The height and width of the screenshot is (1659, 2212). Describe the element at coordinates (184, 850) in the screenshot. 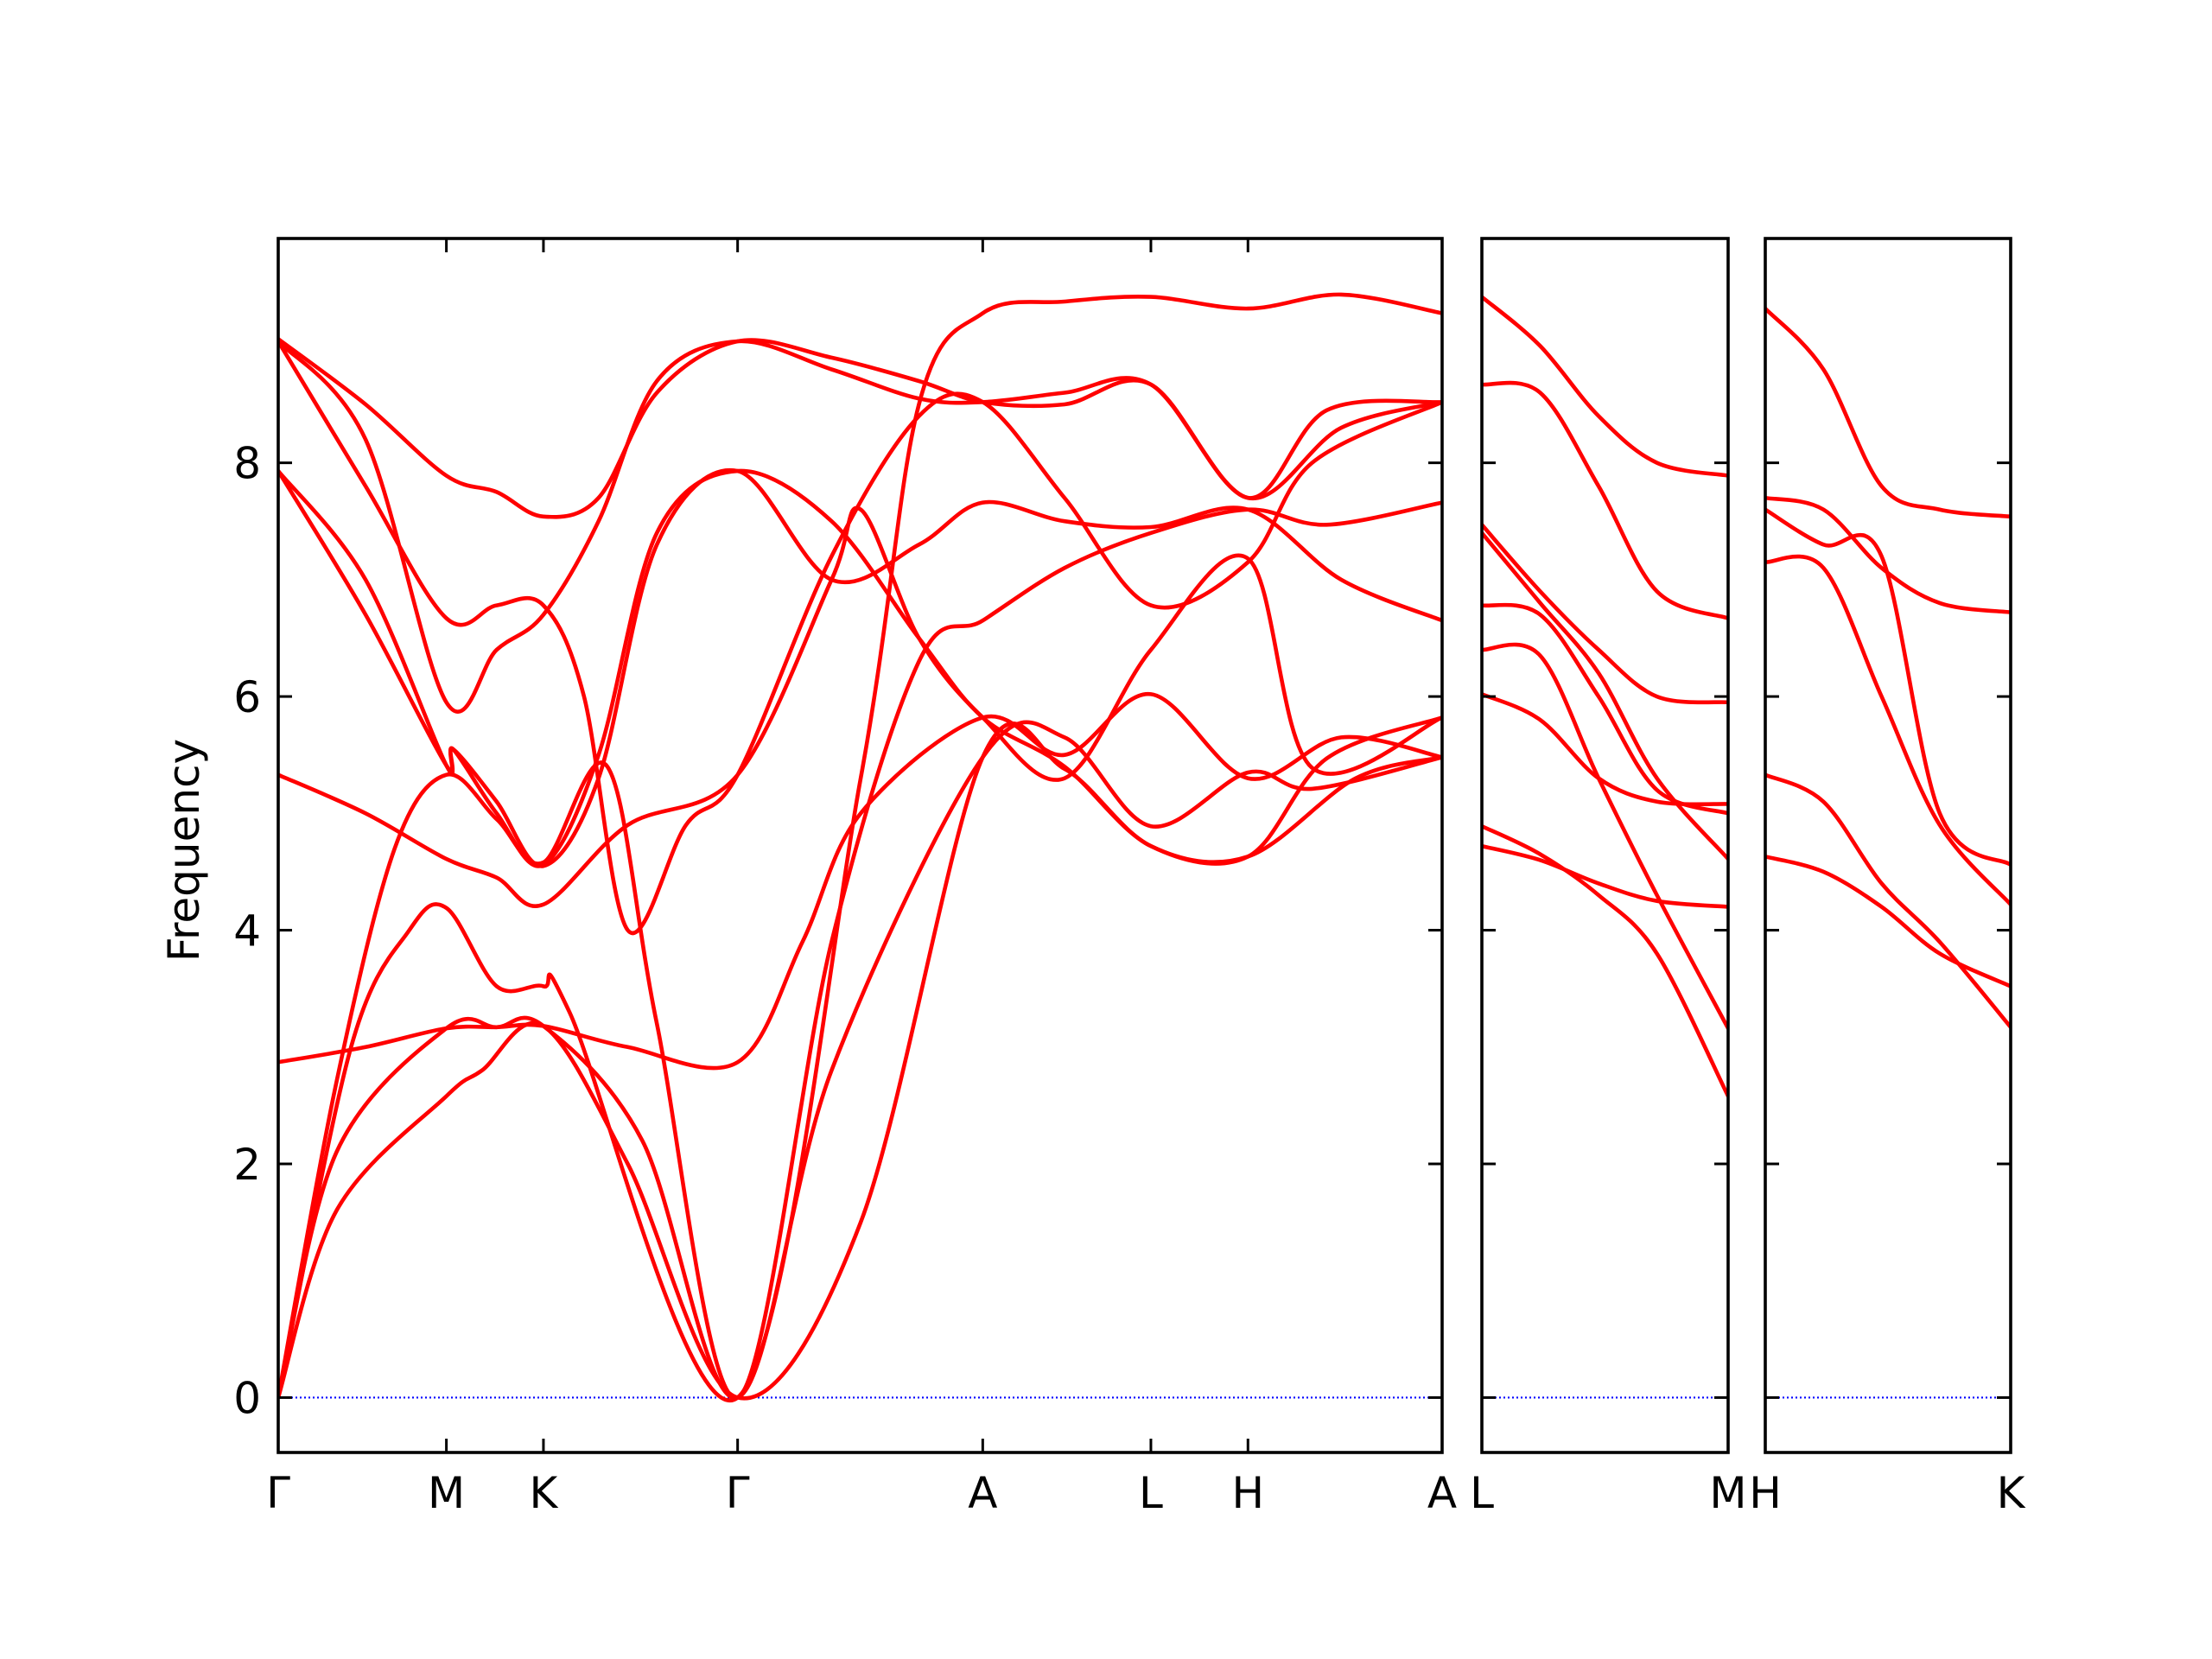

I see `y-axis-label: Frequency` at that location.